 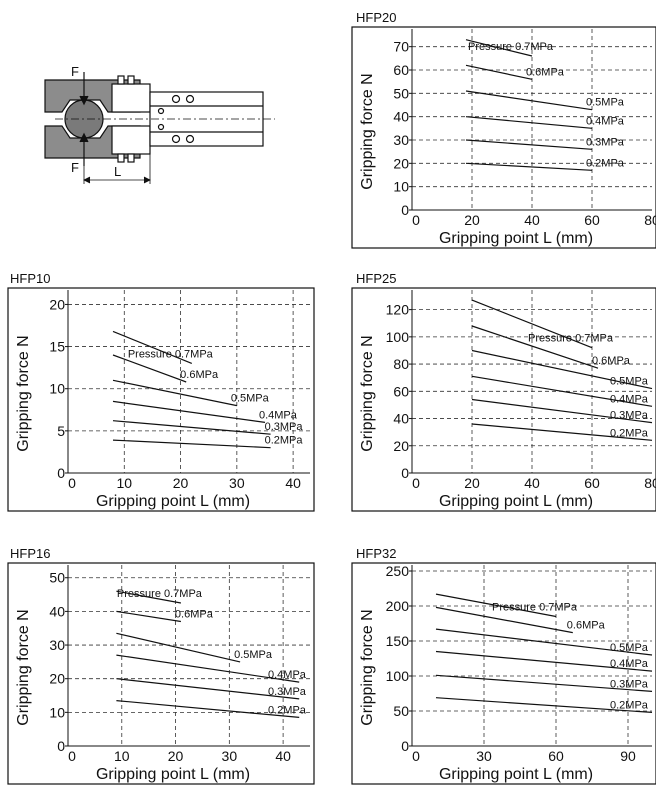 I want to click on chart-title: HFP32, so click(x=376, y=553).